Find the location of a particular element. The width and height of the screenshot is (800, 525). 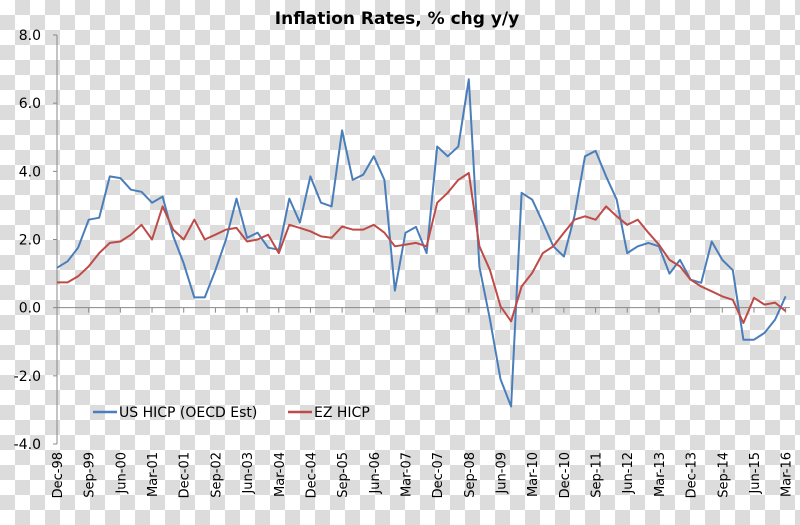

x-tick-label: Mar-10 is located at coordinates (533, 474).